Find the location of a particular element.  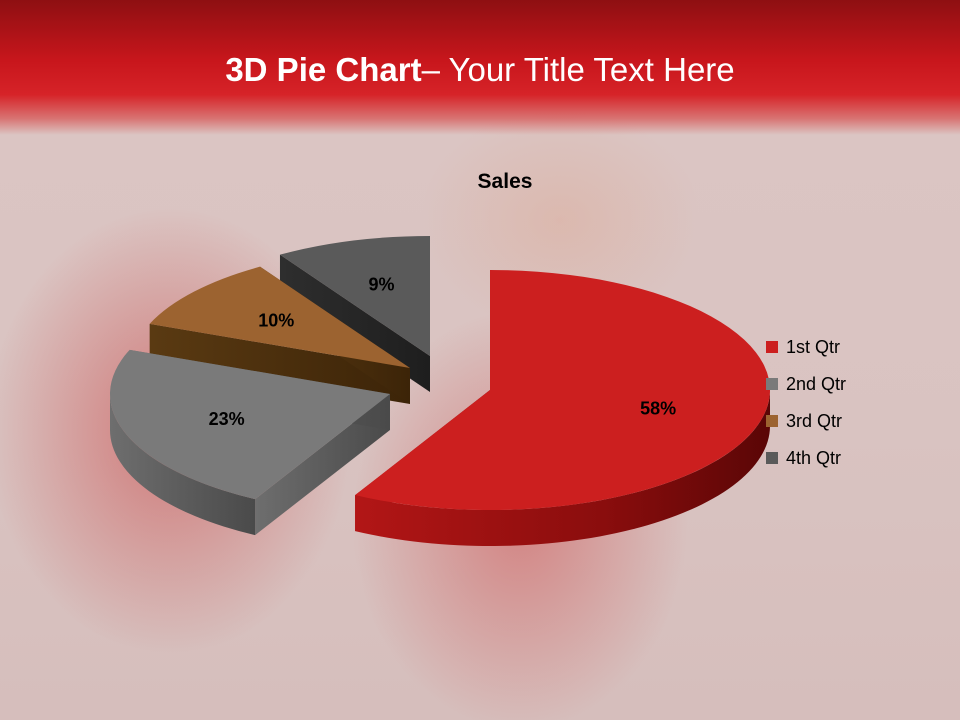

legend-label: 4th Qtr is located at coordinates (813, 458).